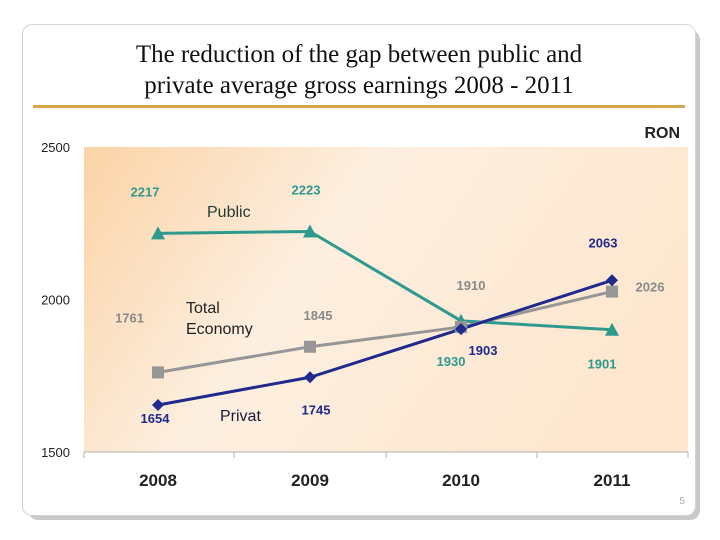 The image size is (720, 540). I want to click on data-label-public: 1930, so click(451, 361).